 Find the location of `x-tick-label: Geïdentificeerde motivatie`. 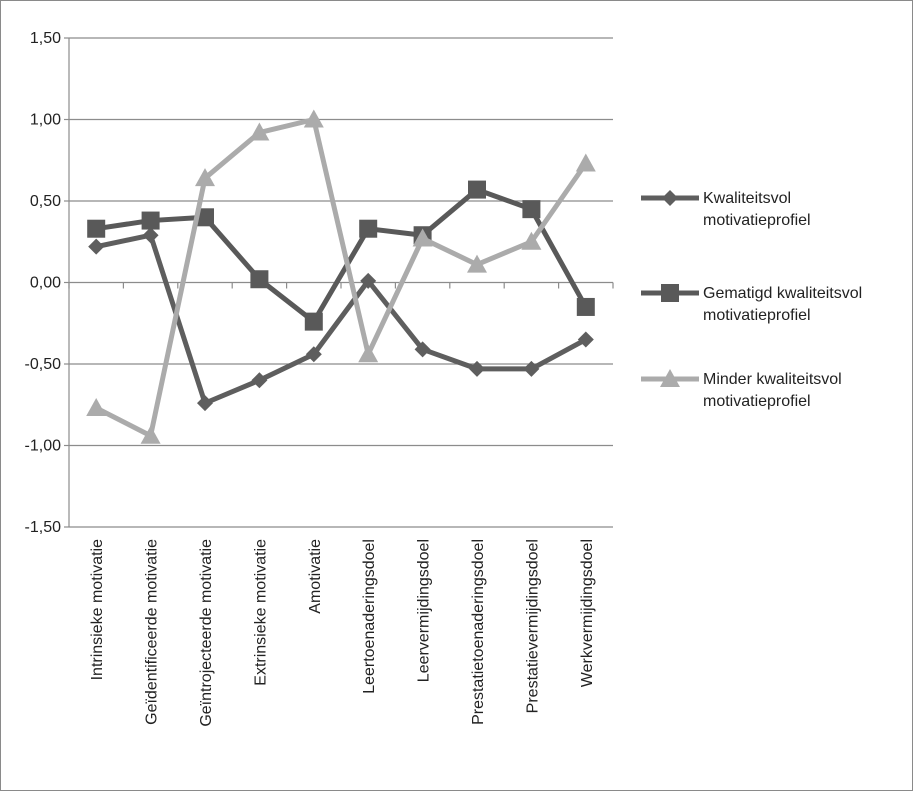

x-tick-label: Geïdentificeerde motivatie is located at coordinates (152, 632).